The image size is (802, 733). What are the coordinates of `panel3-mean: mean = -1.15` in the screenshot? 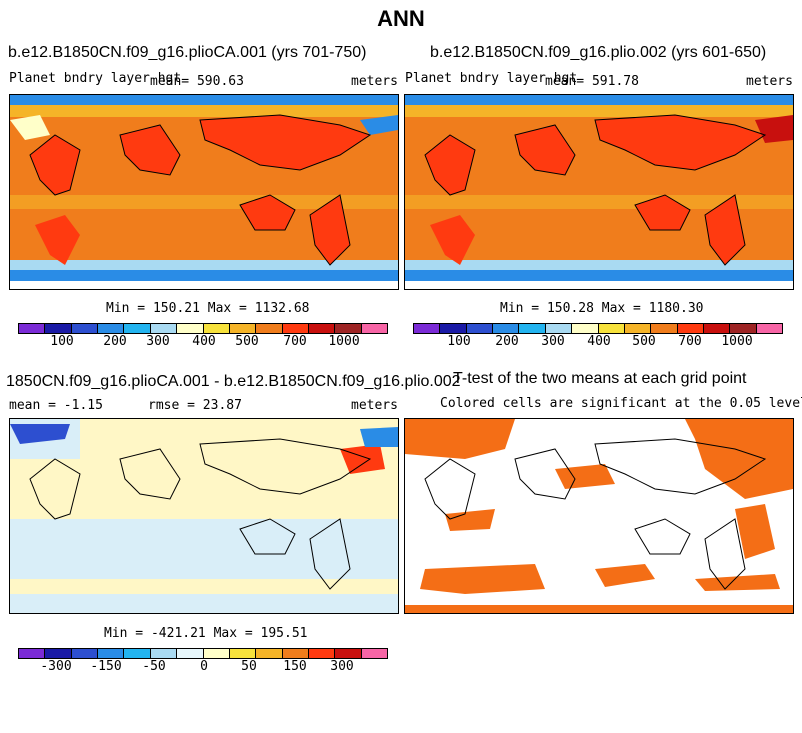 It's located at (56, 405).